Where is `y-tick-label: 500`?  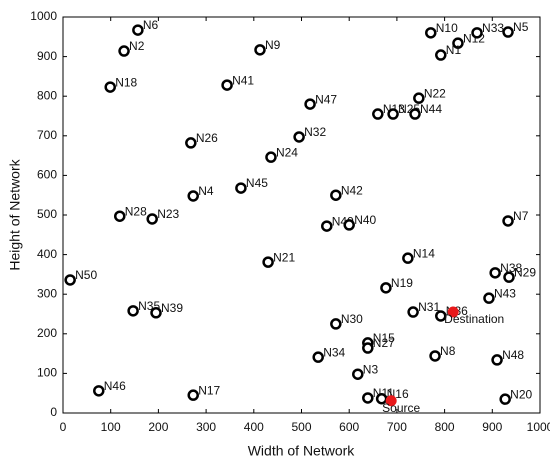 y-tick-label: 500 is located at coordinates (47, 214).